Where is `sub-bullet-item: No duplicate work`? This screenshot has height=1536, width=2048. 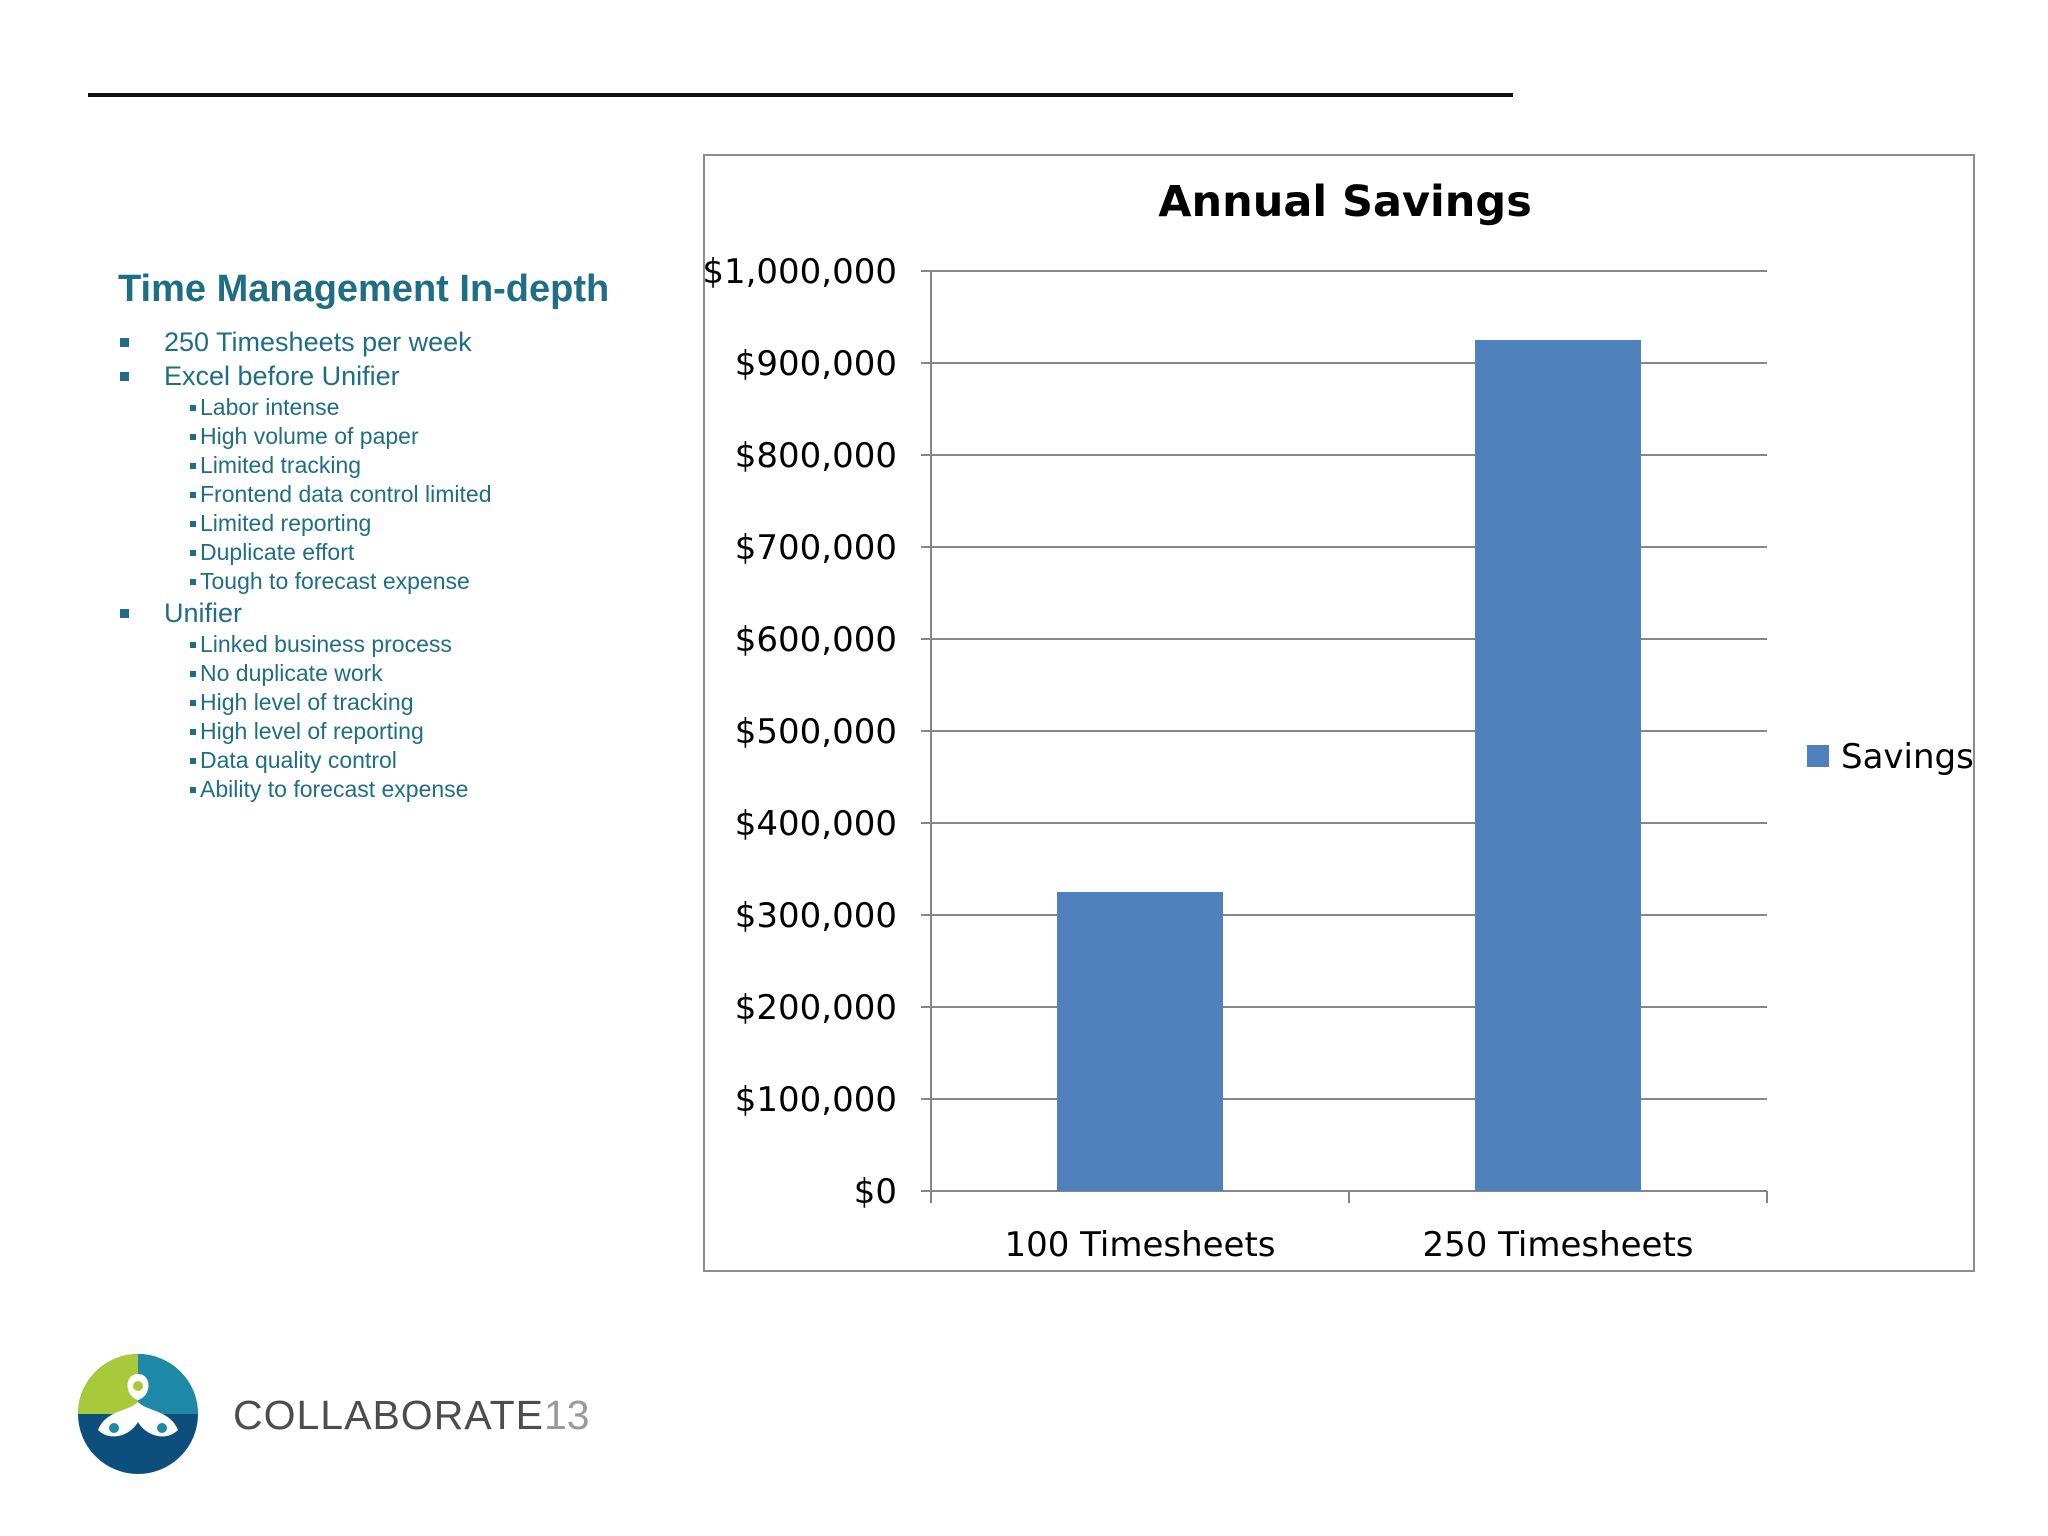
sub-bullet-item: No duplicate work is located at coordinates (444, 673).